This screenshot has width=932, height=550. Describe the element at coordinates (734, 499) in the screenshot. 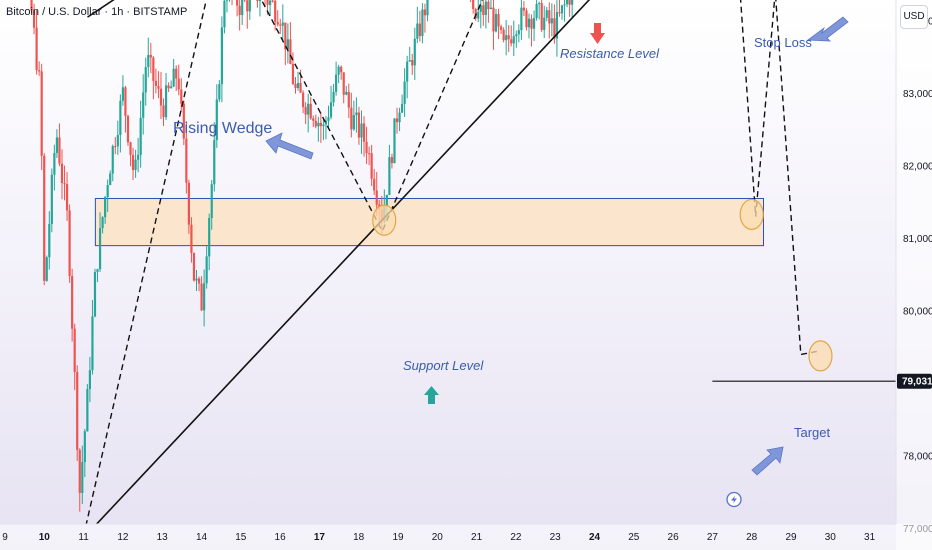

I see `lightning-glyph` at that location.